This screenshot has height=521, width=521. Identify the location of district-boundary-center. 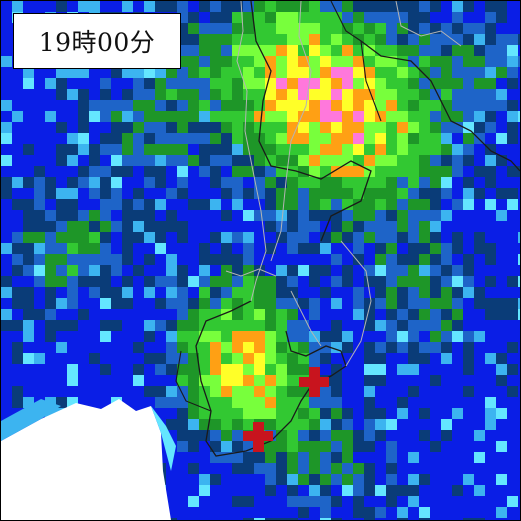
(271, 378).